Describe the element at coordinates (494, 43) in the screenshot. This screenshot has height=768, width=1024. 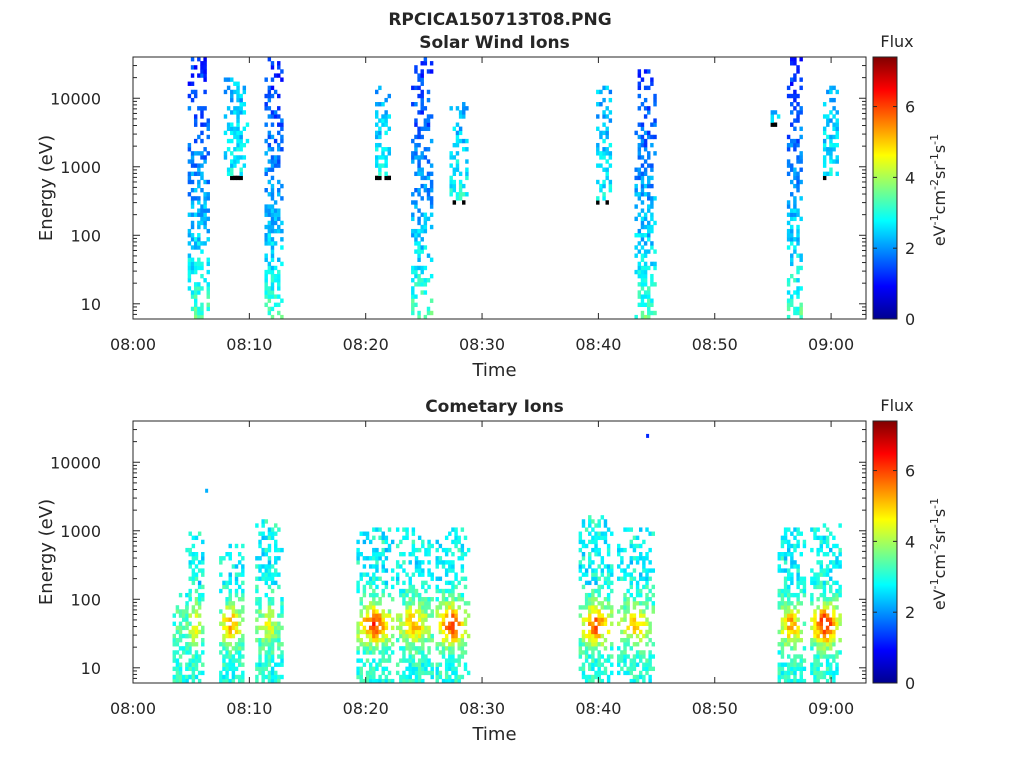
I see `panel-title: Solar Wind Ions` at that location.